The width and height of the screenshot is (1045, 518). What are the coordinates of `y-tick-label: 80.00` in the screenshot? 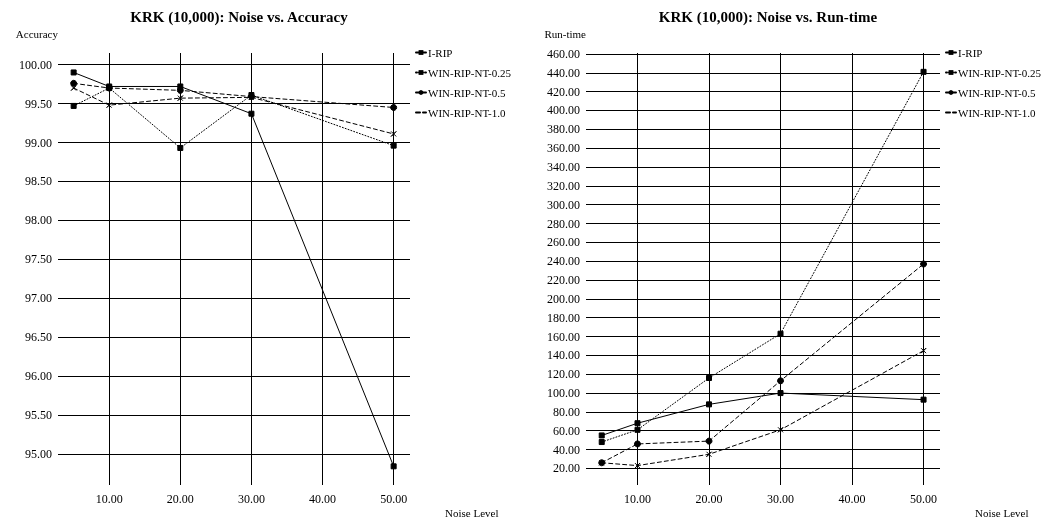 It's located at (566, 411).